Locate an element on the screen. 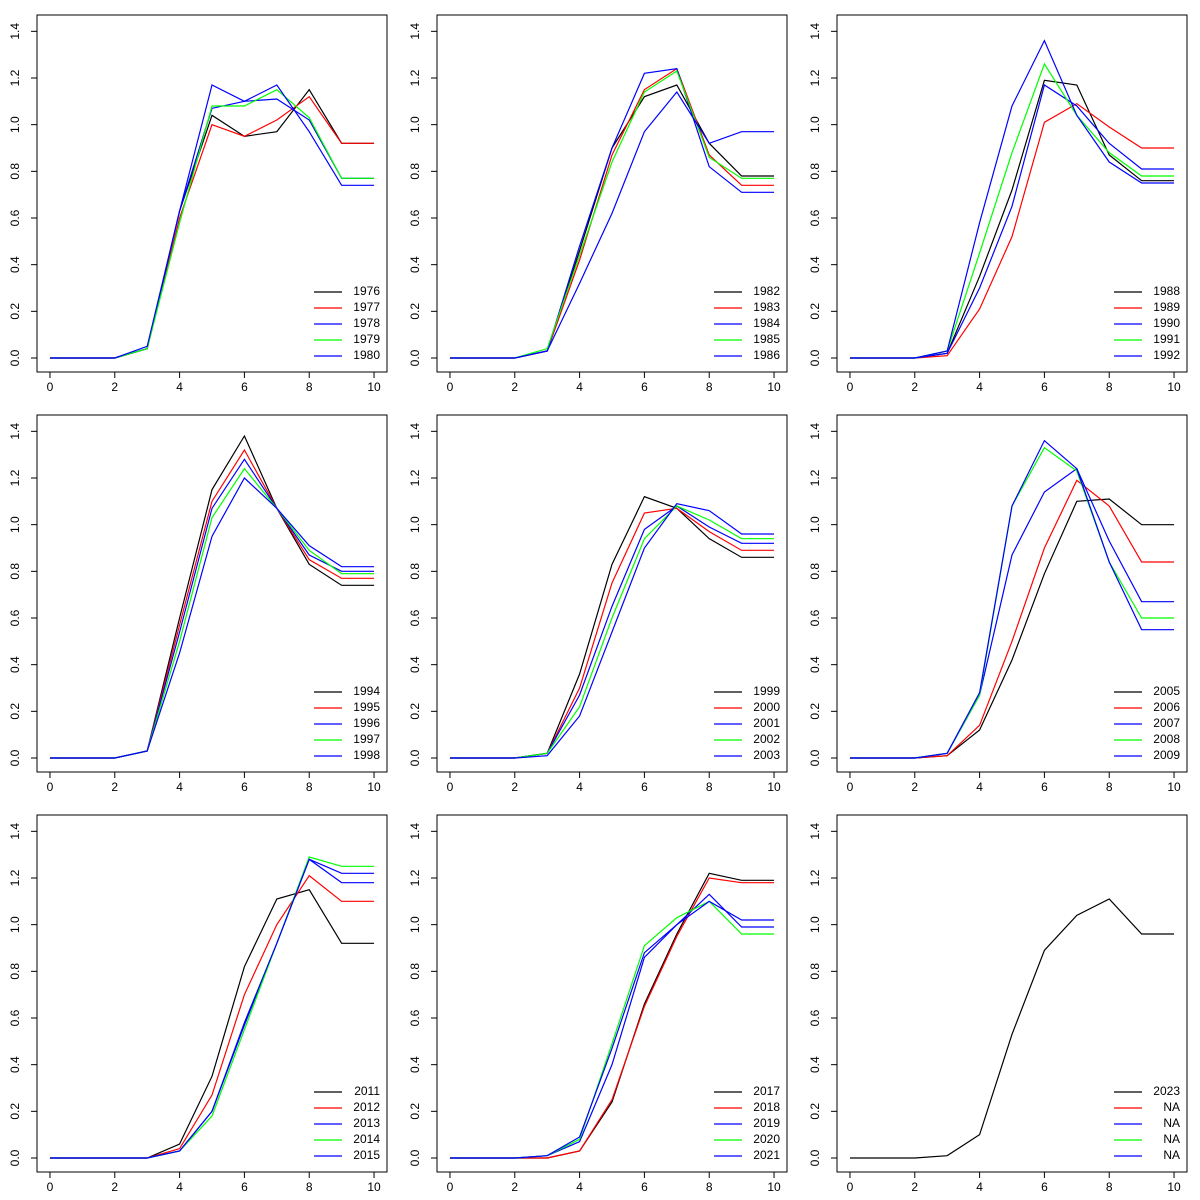 This screenshot has width=1200, height=1200. legend-label: 2021 is located at coordinates (766, 1155).